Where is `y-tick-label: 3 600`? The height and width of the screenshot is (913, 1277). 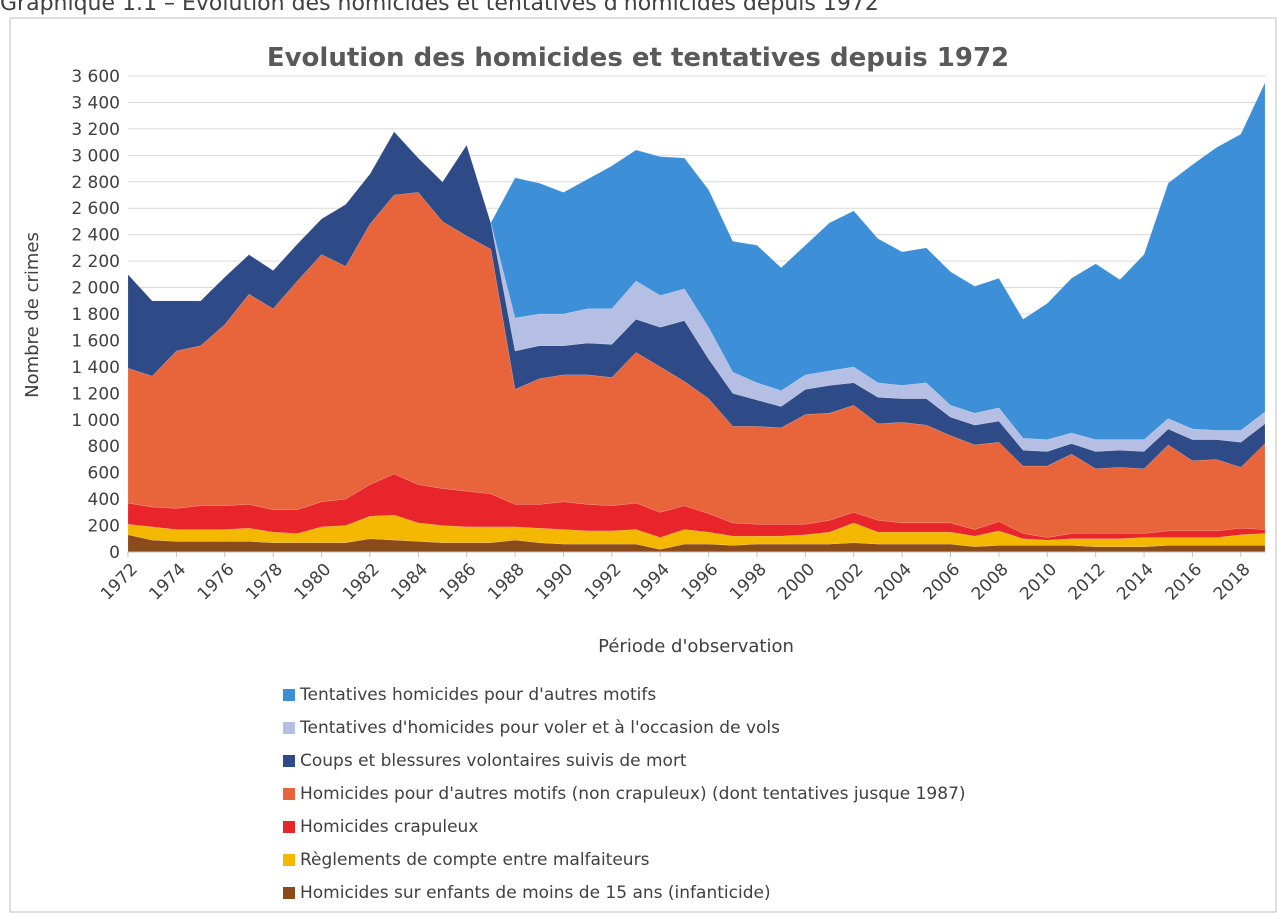 y-tick-label: 3 600 is located at coordinates (95, 77).